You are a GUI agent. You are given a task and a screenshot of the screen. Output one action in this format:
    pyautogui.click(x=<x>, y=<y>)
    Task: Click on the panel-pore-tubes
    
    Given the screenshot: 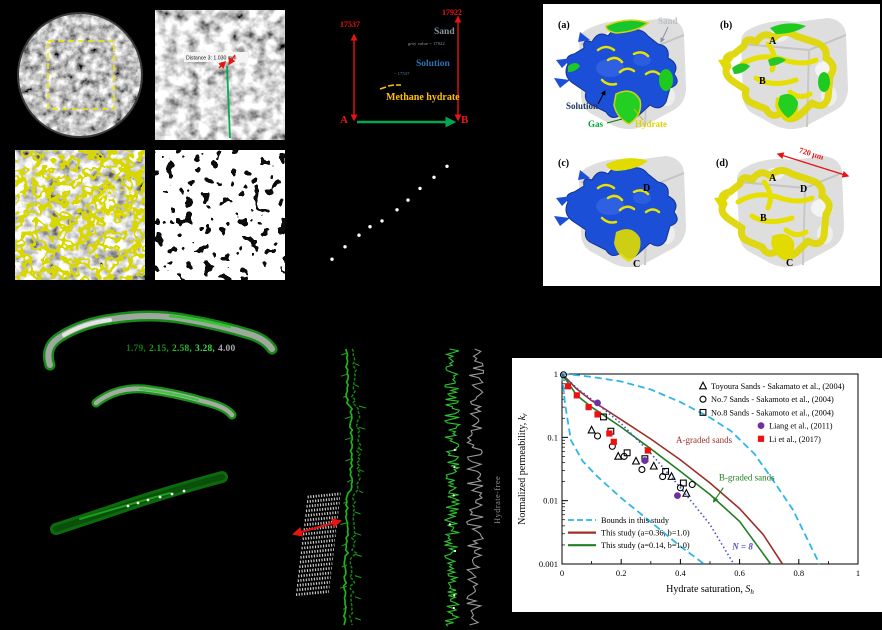 What is the action you would take?
    pyautogui.click(x=160, y=422)
    